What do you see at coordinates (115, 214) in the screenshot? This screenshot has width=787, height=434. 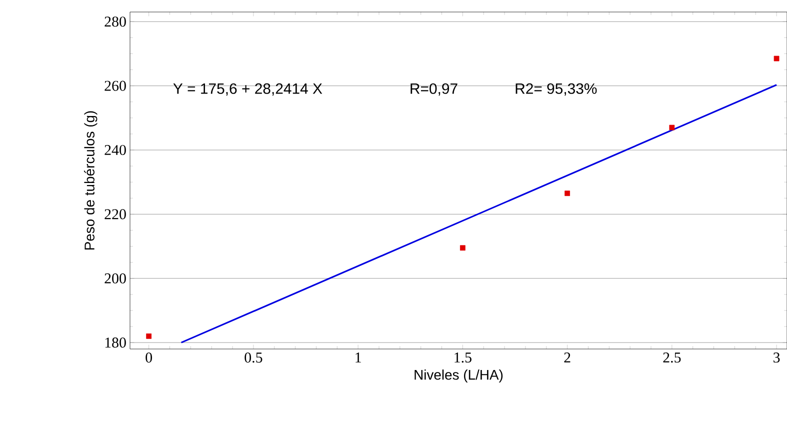 I see `y-tick-label: 220` at bounding box center [115, 214].